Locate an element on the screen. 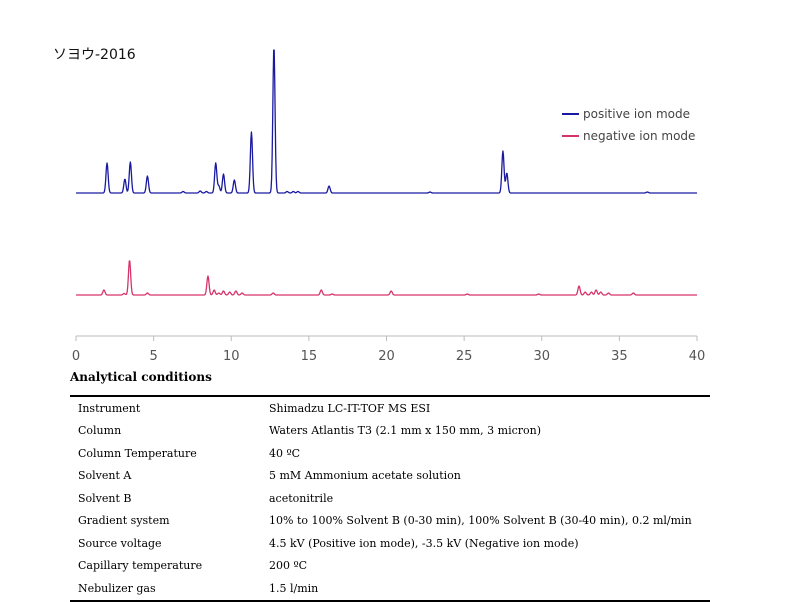 The width and height of the screenshot is (795, 602). conditions-title: Analytical conditions is located at coordinates (141, 377).